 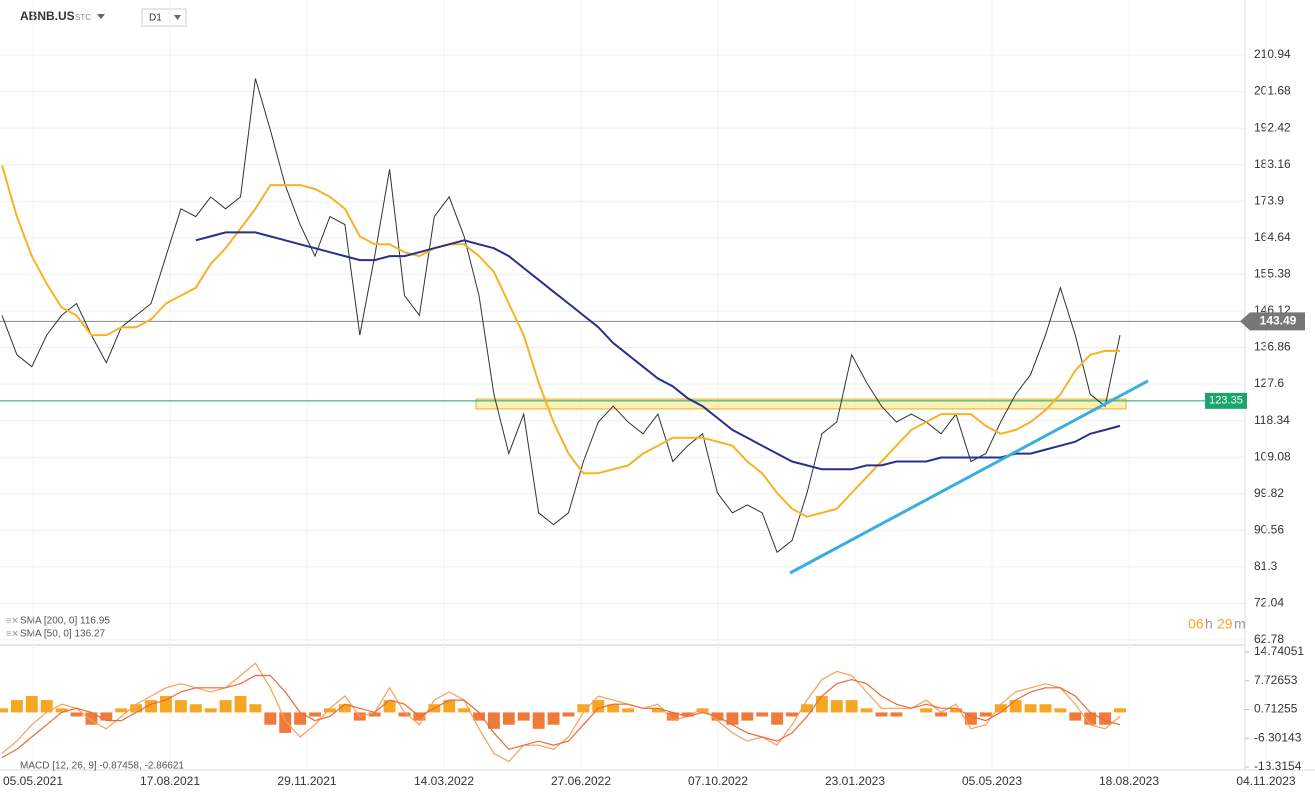 I want to click on macd-y-tick-label: 0.71255, so click(x=1276, y=709).